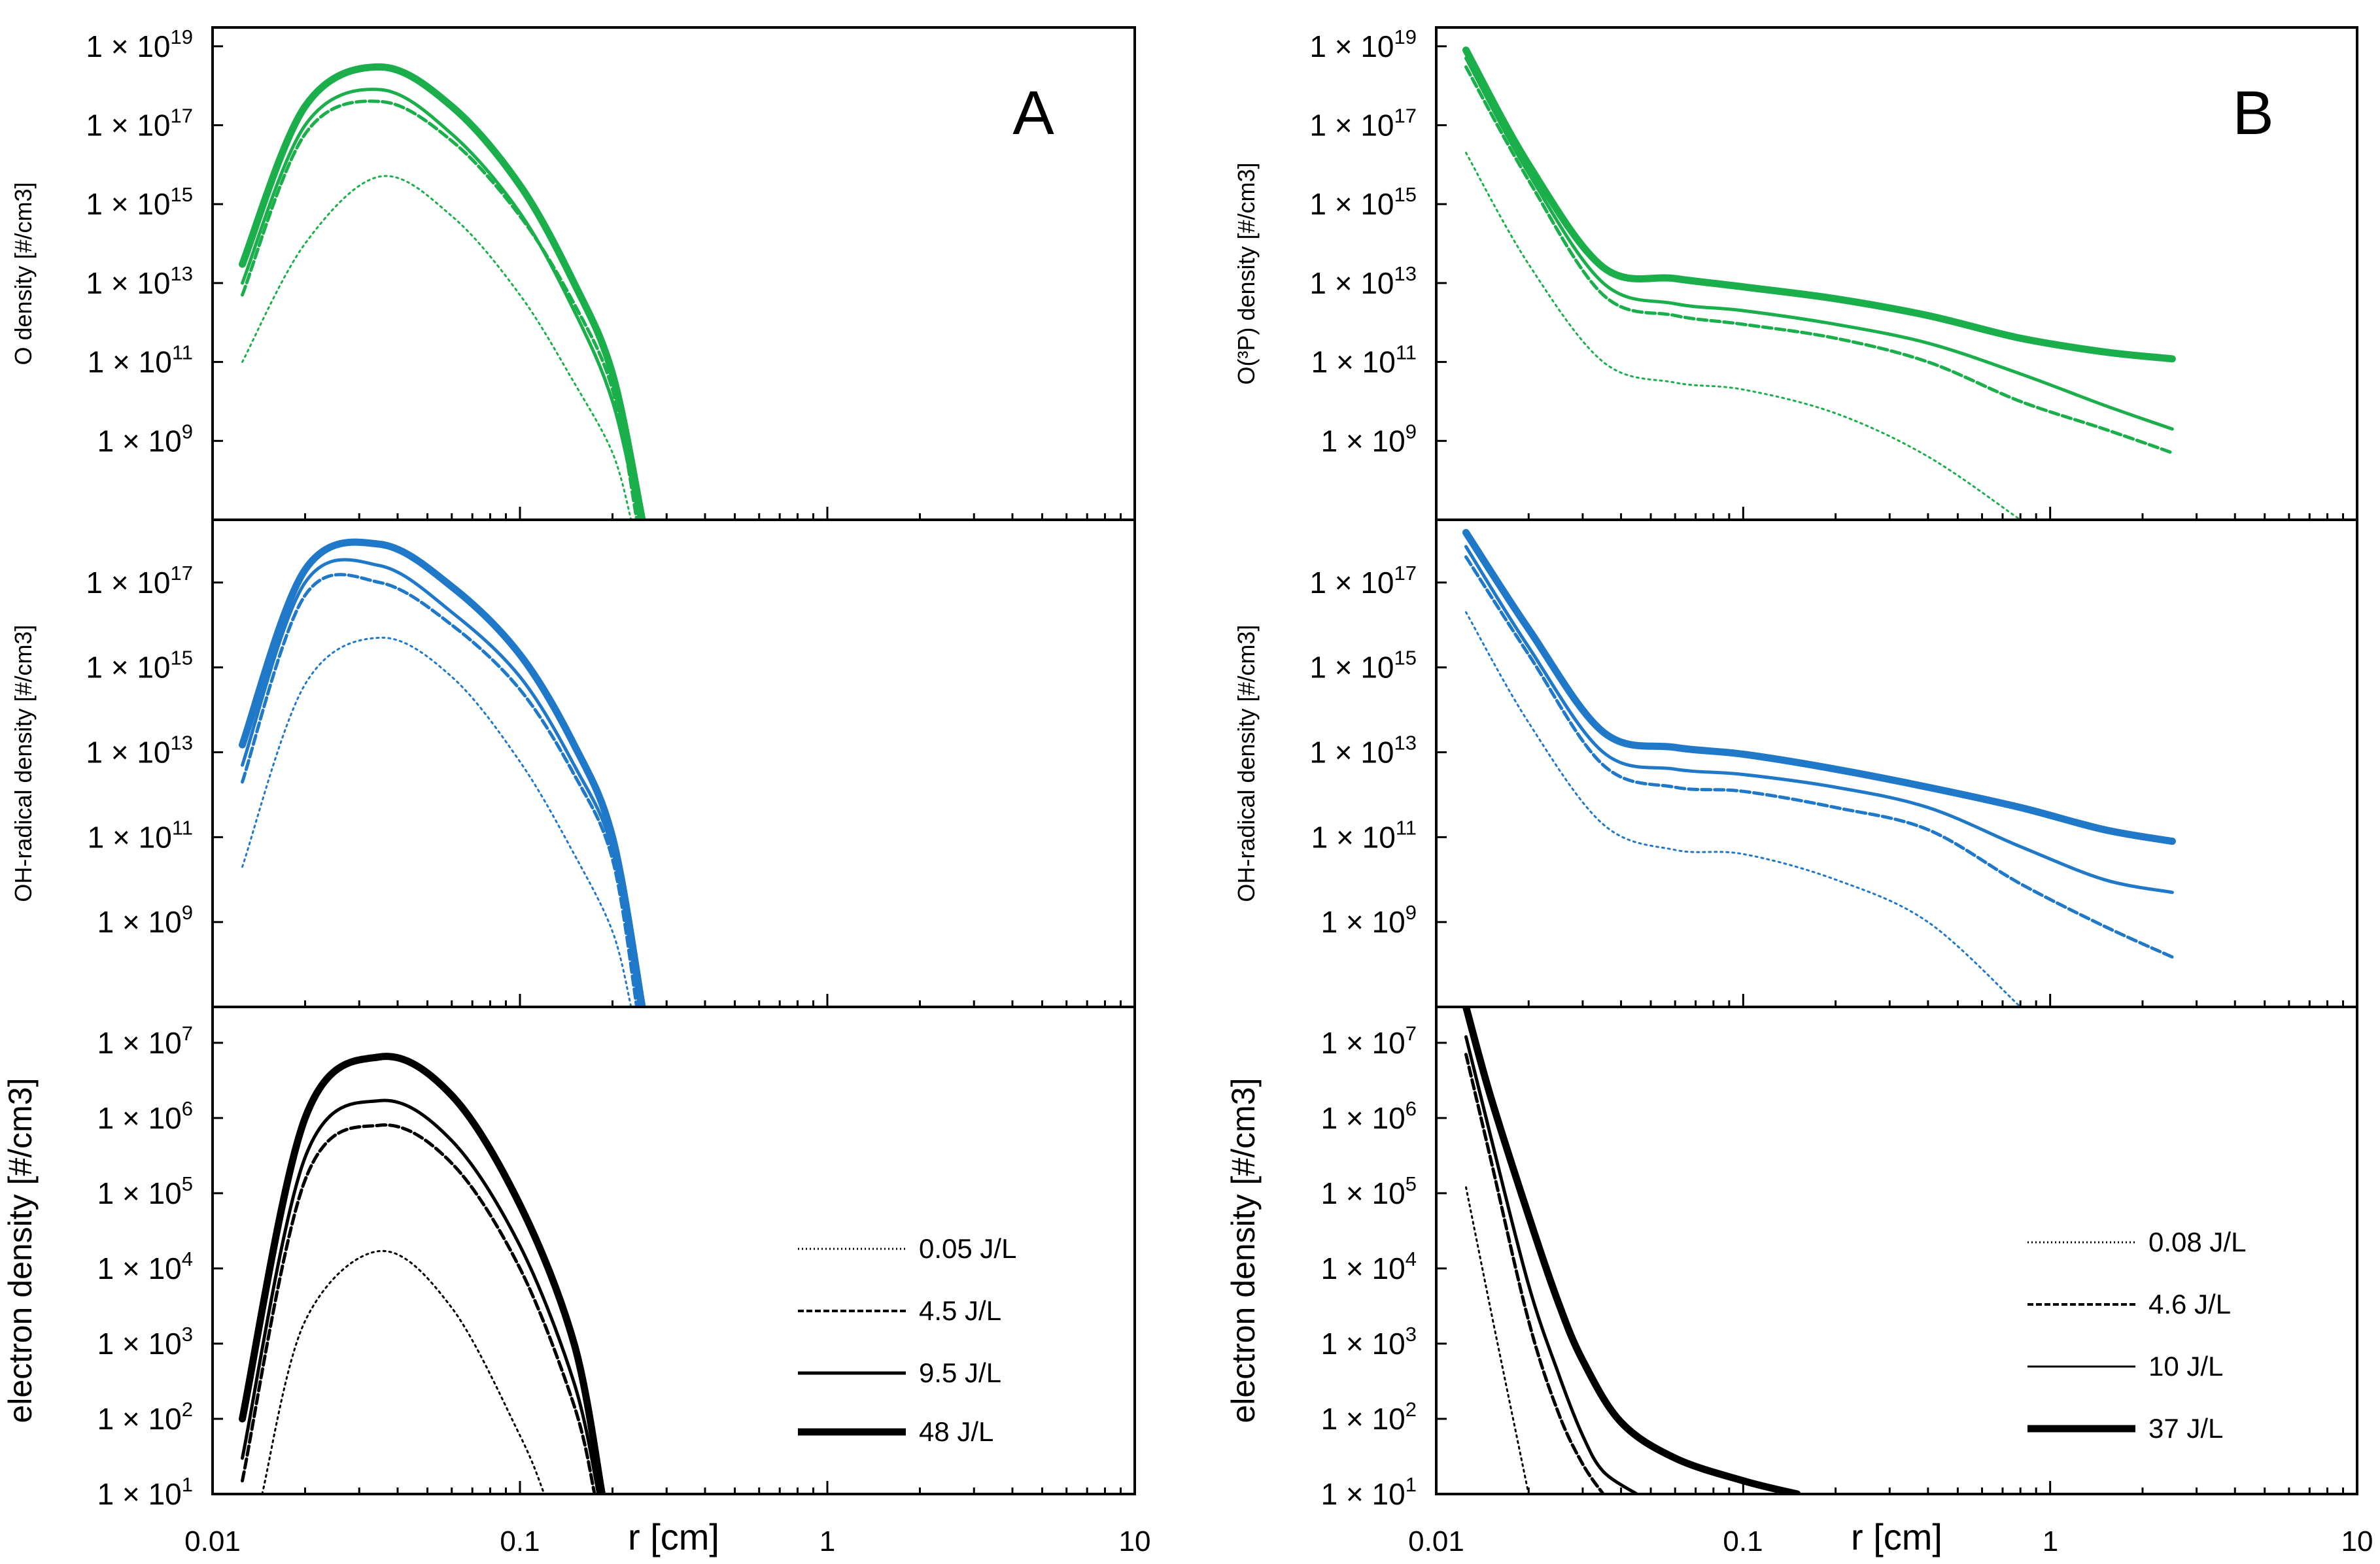  What do you see at coordinates (1369, 1191) in the screenshot?
I see `y-tick-label: 1 × 10⁵` at bounding box center [1369, 1191].